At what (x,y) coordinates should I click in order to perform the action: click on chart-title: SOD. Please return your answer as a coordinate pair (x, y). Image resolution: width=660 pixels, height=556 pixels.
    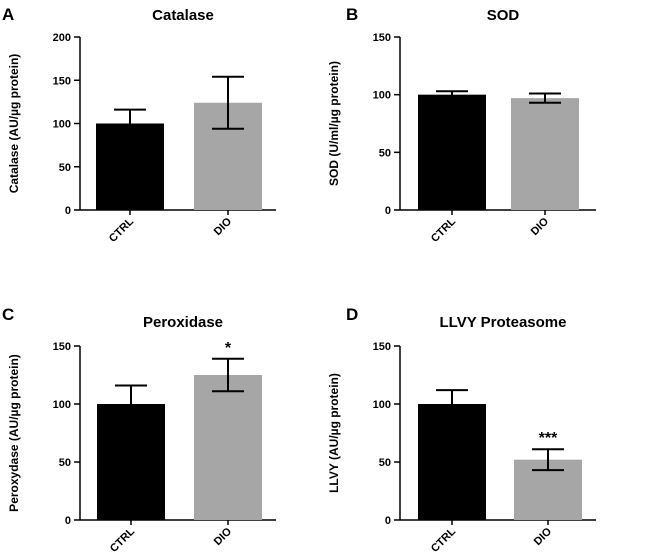
    Looking at the image, I should click on (503, 15).